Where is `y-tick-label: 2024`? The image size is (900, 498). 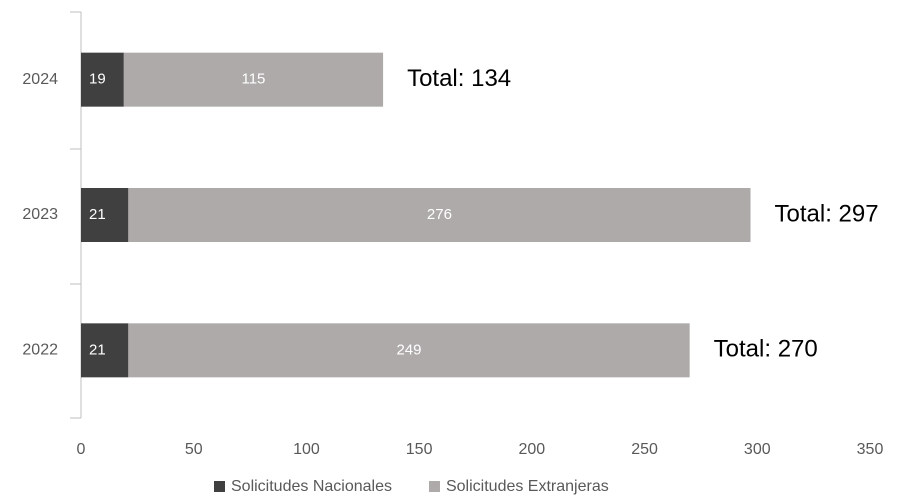
y-tick-label: 2024 is located at coordinates (40, 79).